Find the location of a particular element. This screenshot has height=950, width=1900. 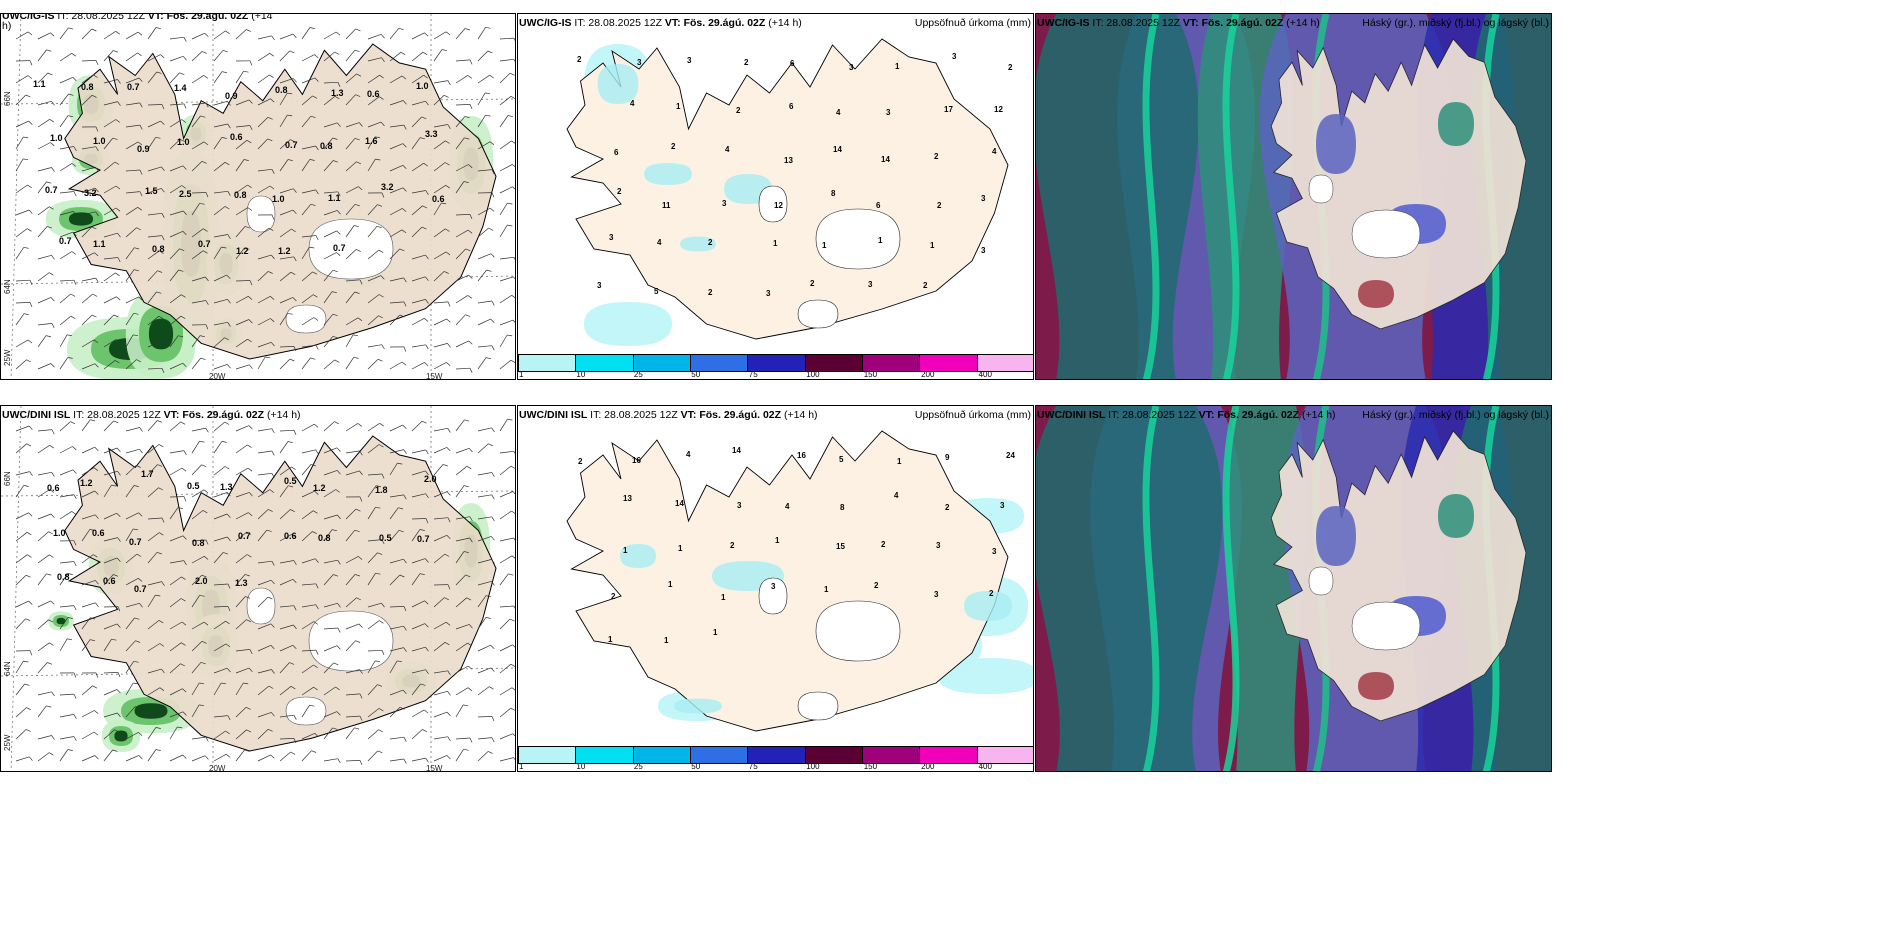

precip-value-label: 3 is located at coordinates (1002, 505).